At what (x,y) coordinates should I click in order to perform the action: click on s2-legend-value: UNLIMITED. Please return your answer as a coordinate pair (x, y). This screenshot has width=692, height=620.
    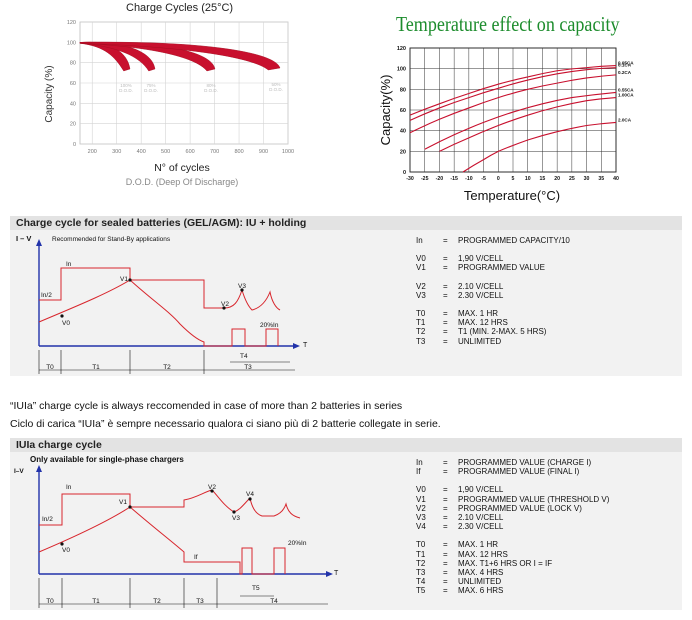
    Looking at the image, I should click on (480, 582).